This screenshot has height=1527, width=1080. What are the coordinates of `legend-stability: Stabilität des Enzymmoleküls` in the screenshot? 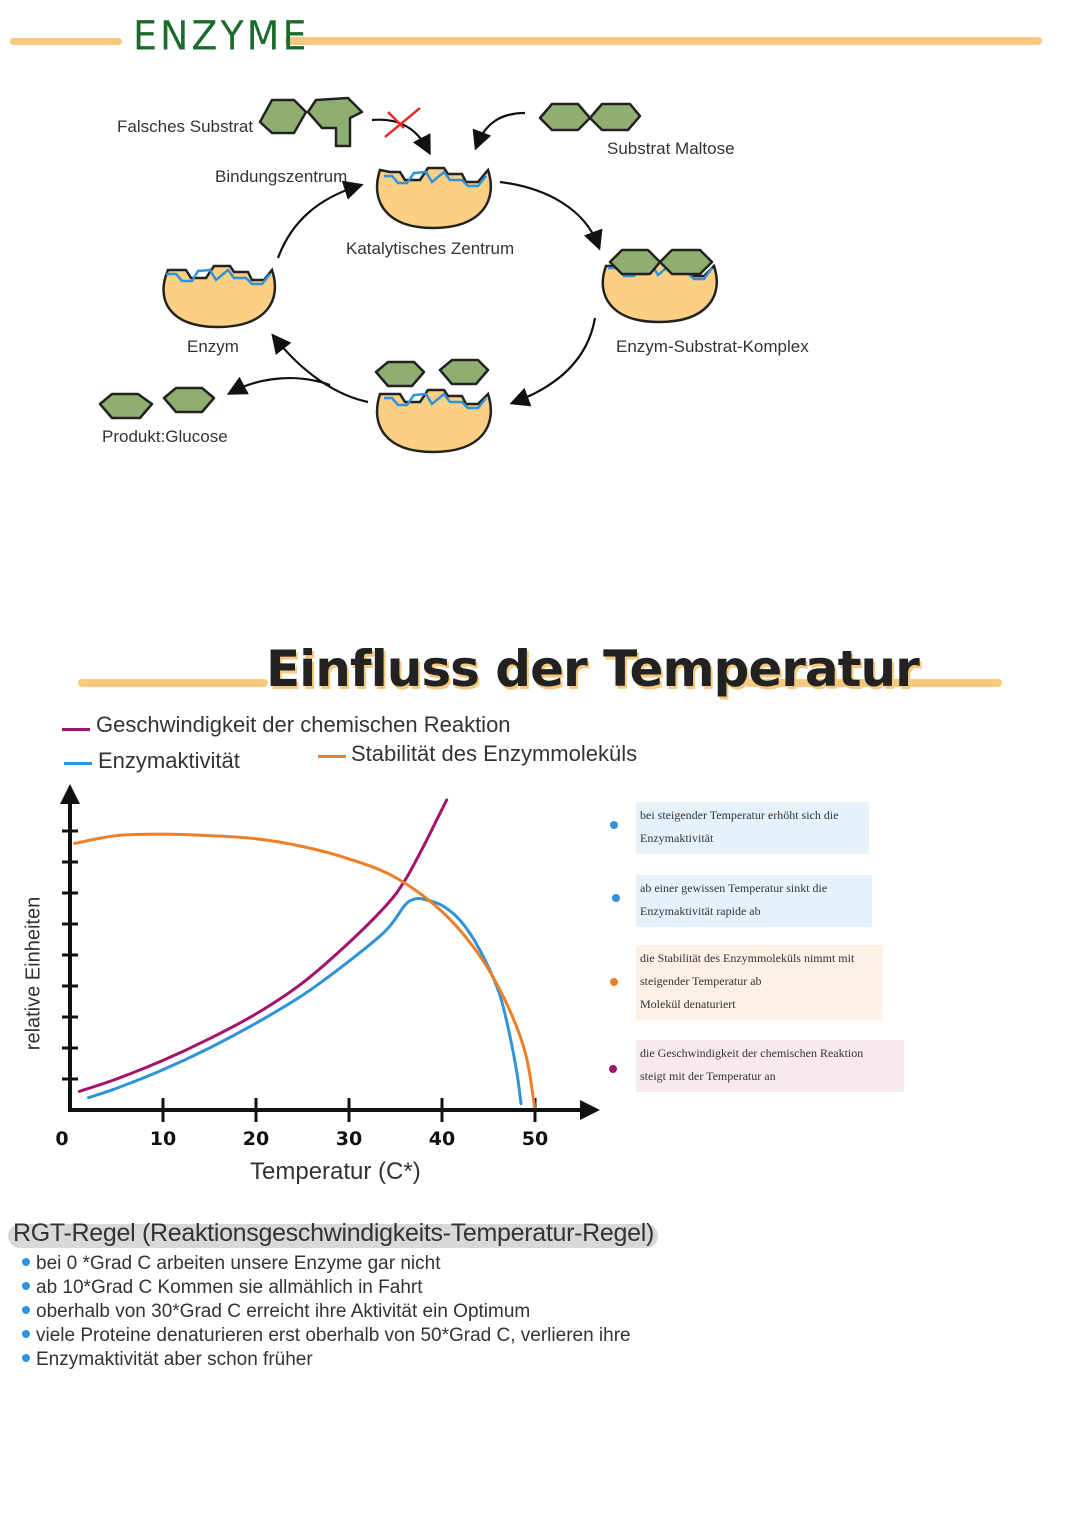 It's located at (494, 753).